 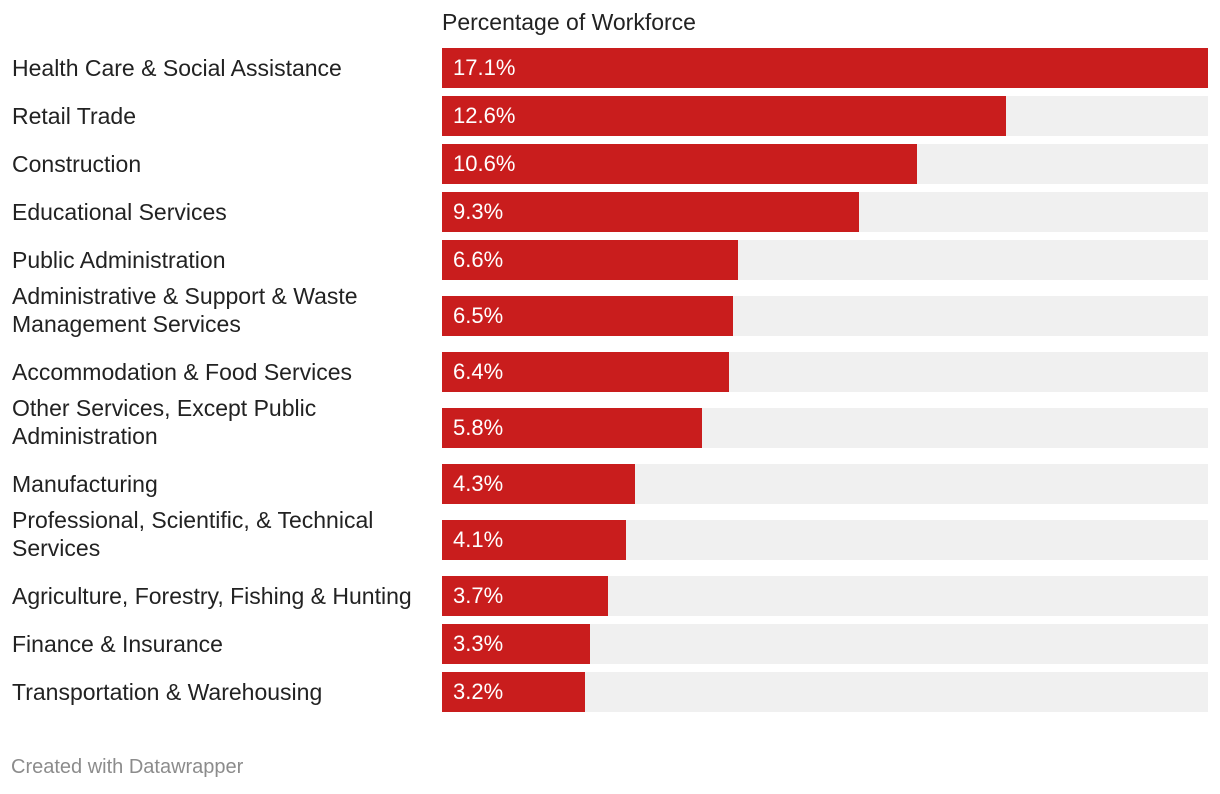 What do you see at coordinates (572, 428) in the screenshot?
I see `bar: 5.8%` at bounding box center [572, 428].